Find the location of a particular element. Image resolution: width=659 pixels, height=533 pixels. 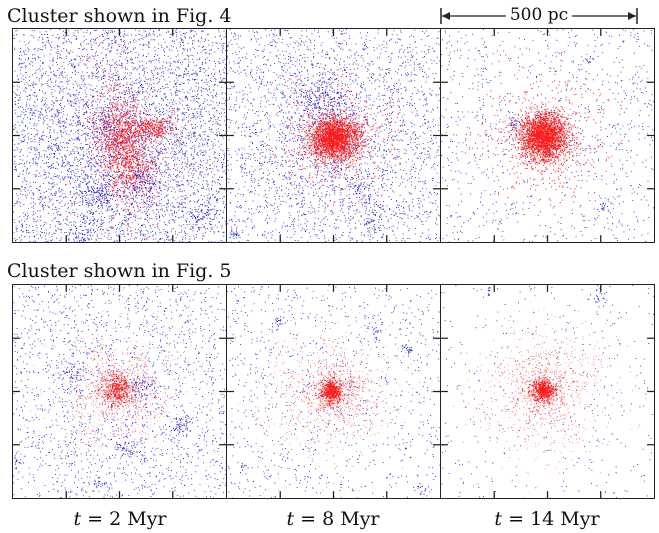

panel-fig5-t2 is located at coordinates (119, 391).